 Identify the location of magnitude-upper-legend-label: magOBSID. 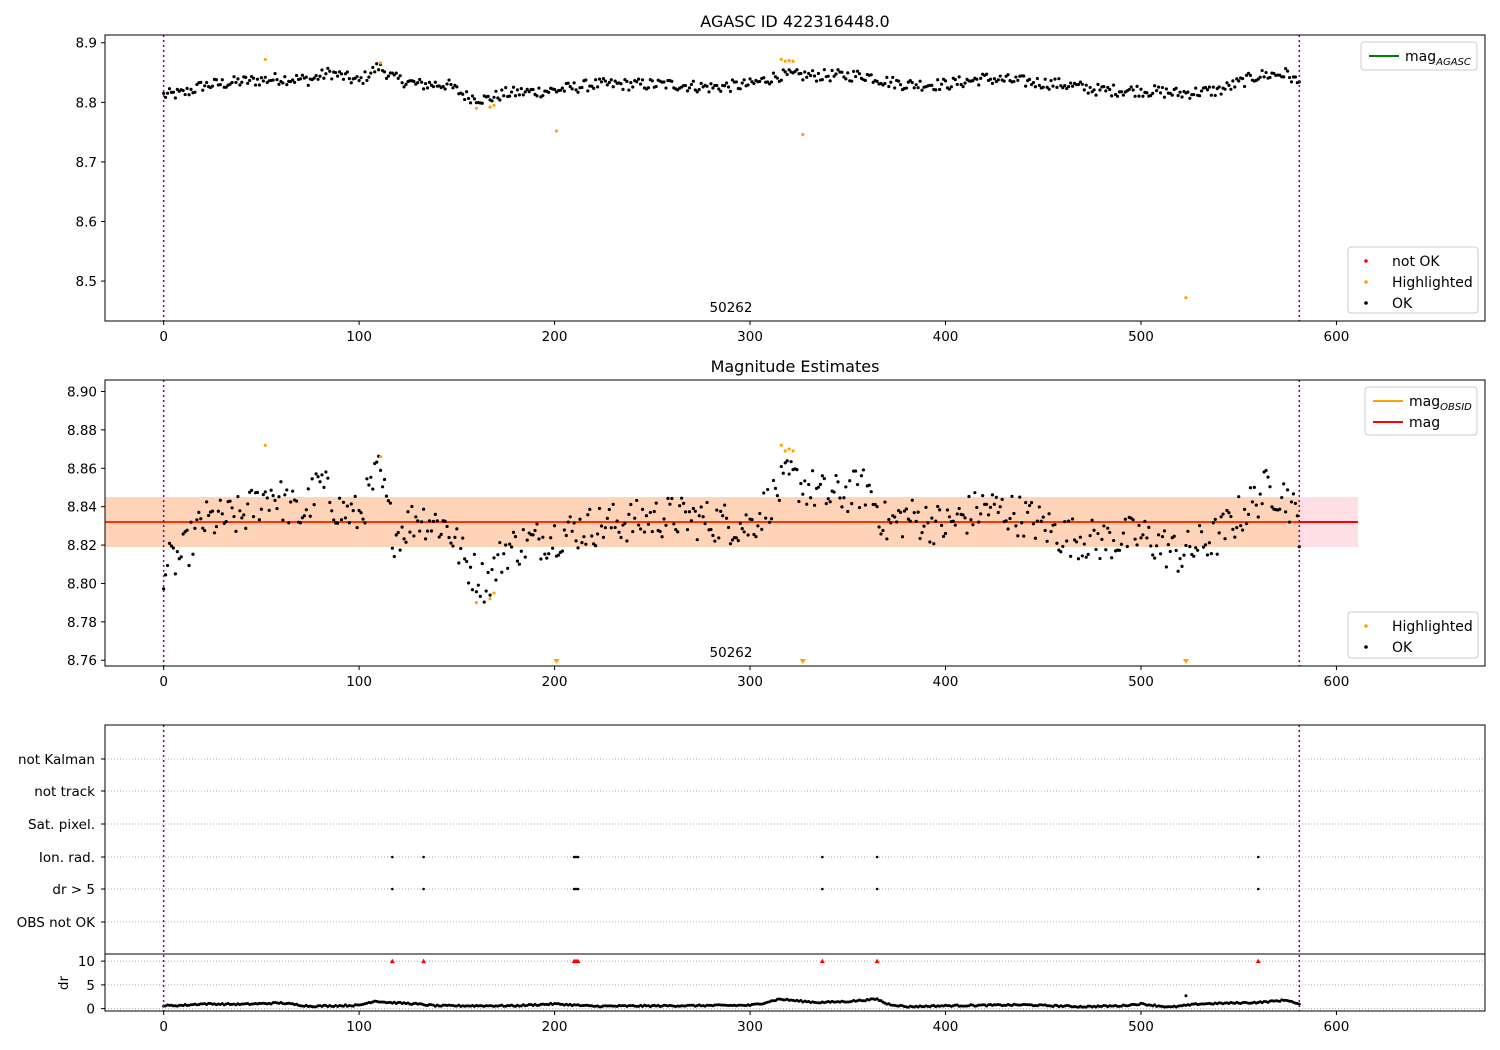
(1440, 403).